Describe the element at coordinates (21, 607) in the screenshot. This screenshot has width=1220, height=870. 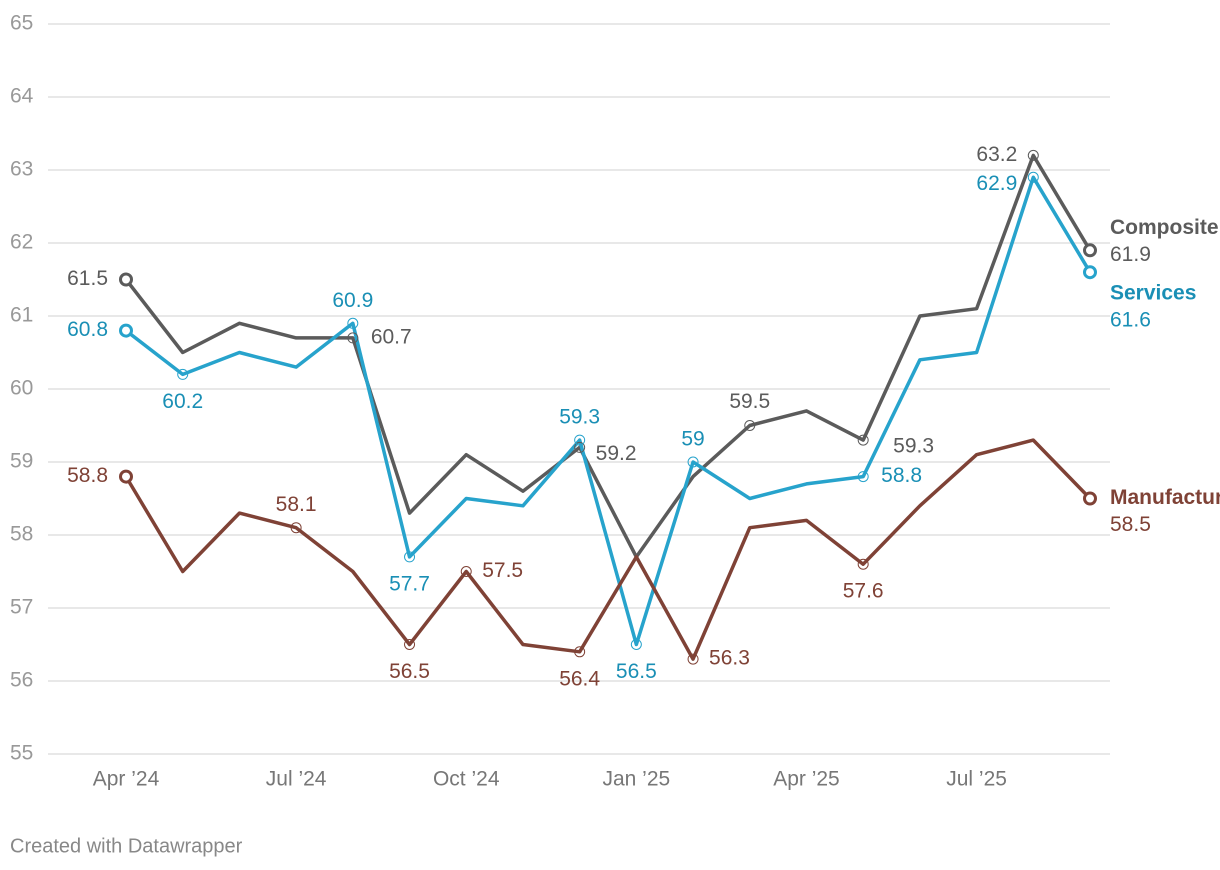
I see `y-tick-label: 57` at that location.